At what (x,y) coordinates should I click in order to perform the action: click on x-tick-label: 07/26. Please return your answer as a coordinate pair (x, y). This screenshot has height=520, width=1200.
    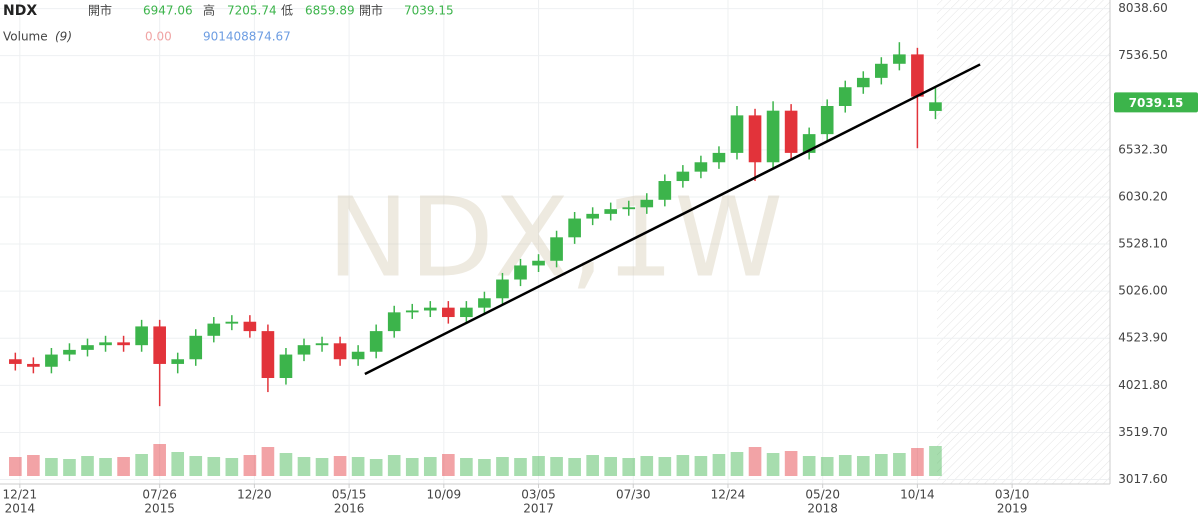
    Looking at the image, I should click on (159, 495).